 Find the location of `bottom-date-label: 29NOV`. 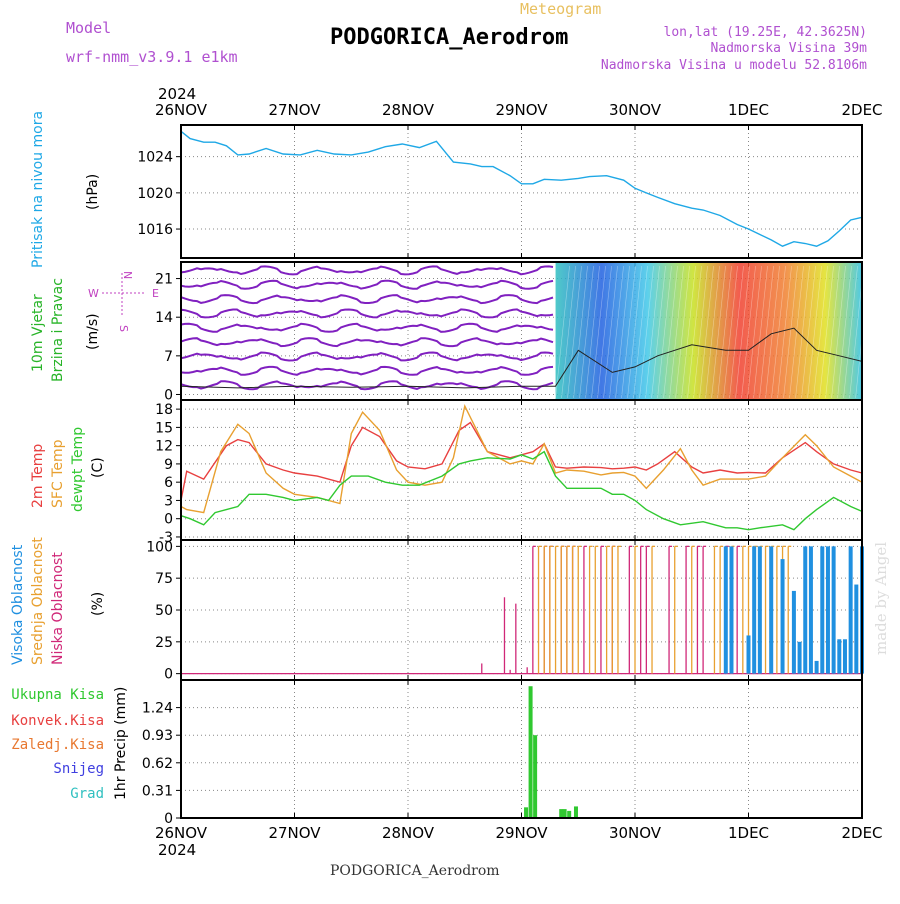

bottom-date-label: 29NOV is located at coordinates (521, 833).